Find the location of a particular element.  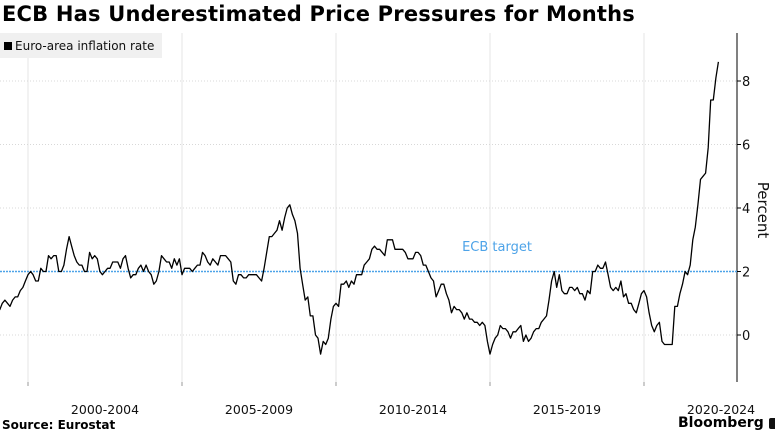

x-category-label: 2010-2014 is located at coordinates (413, 409).